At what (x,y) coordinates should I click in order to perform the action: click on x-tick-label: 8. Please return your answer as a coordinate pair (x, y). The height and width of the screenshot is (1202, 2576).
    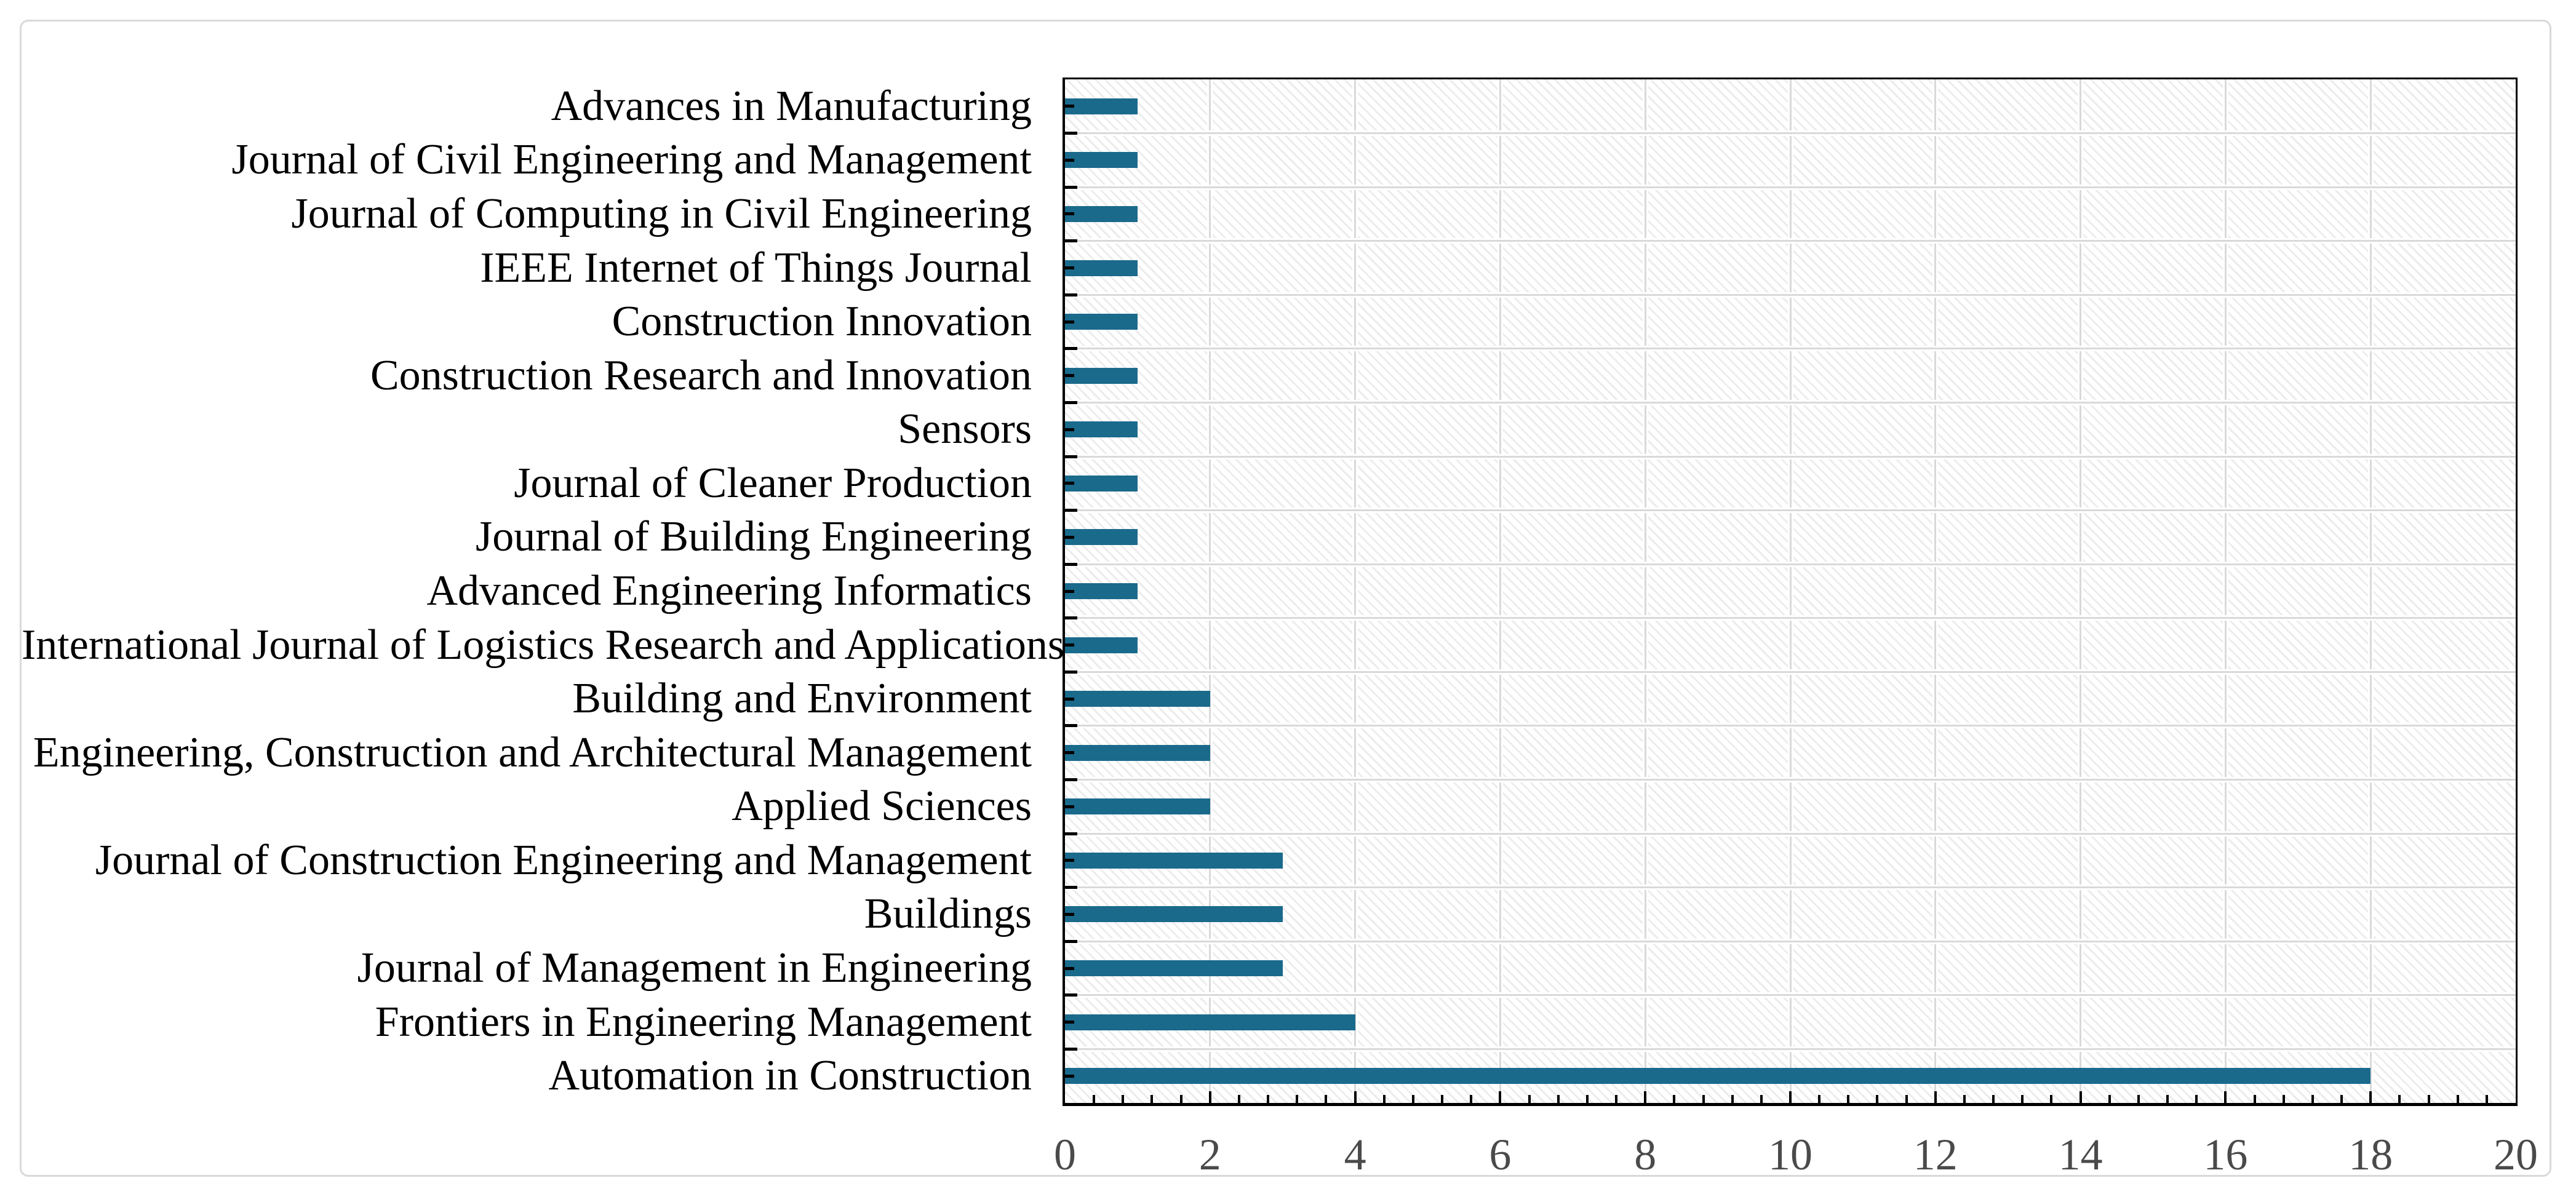
    Looking at the image, I should click on (1645, 1155).